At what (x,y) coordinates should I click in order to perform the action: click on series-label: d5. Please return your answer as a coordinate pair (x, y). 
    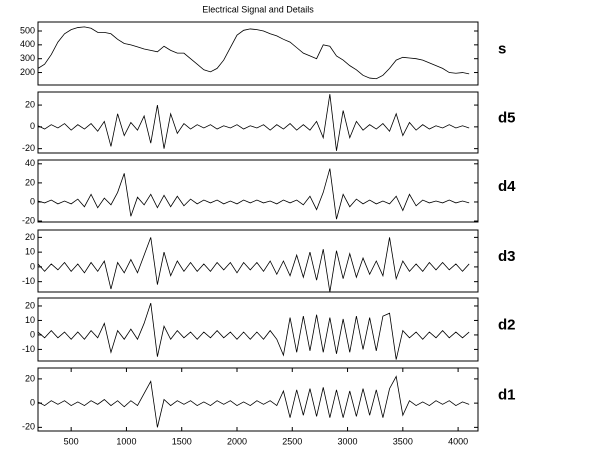
    Looking at the image, I should click on (507, 117).